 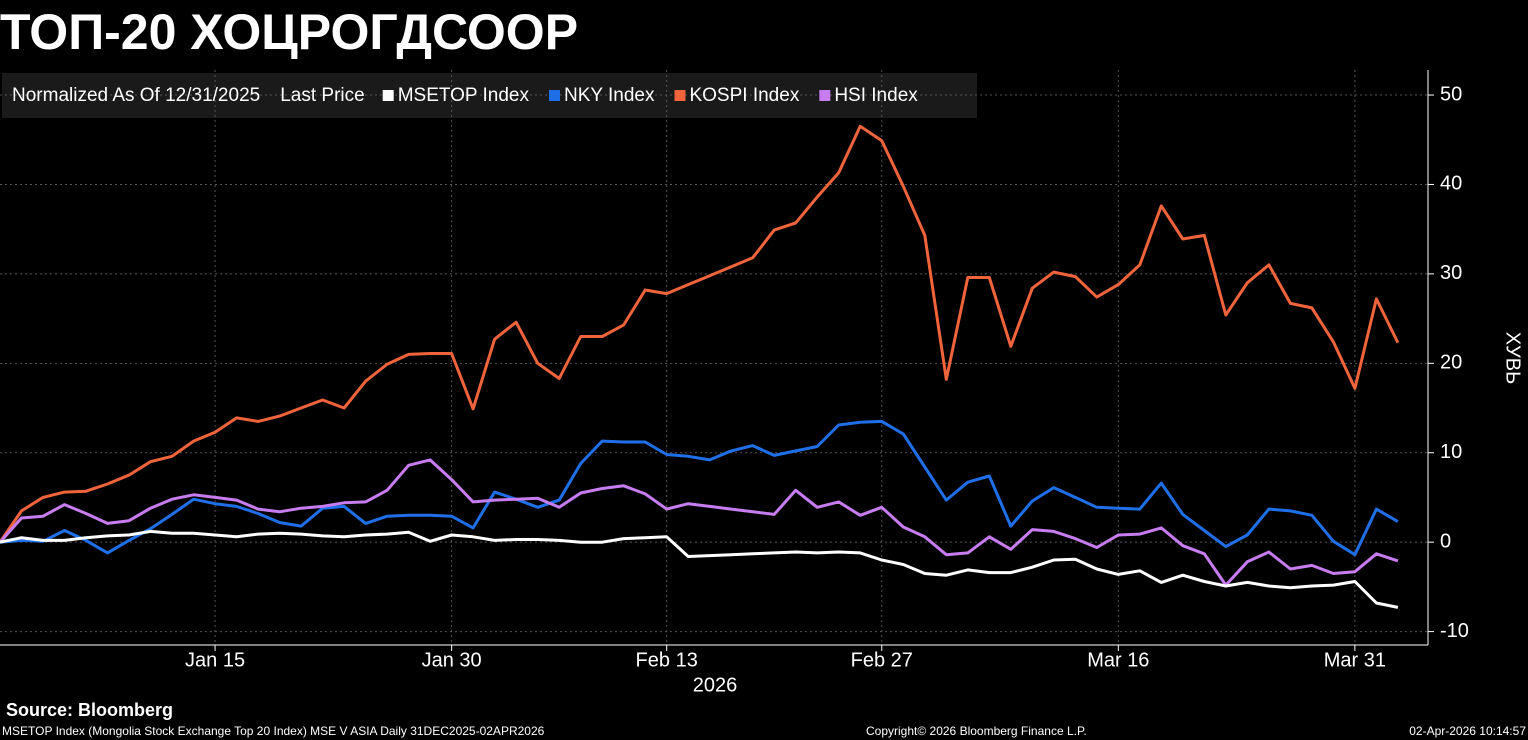 I want to click on y-tick-label: 50, so click(x=1451, y=94).